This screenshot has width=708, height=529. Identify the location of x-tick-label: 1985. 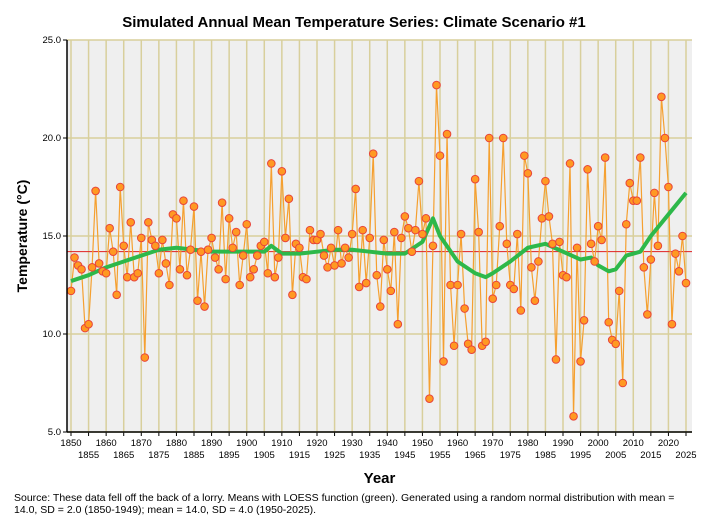
(545, 455).